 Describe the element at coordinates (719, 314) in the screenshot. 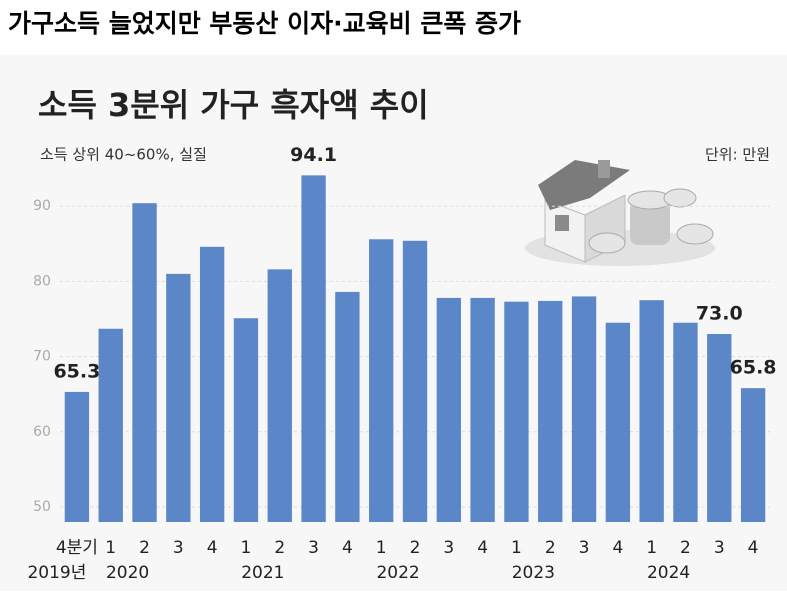

I see `value-label: 73.0` at that location.